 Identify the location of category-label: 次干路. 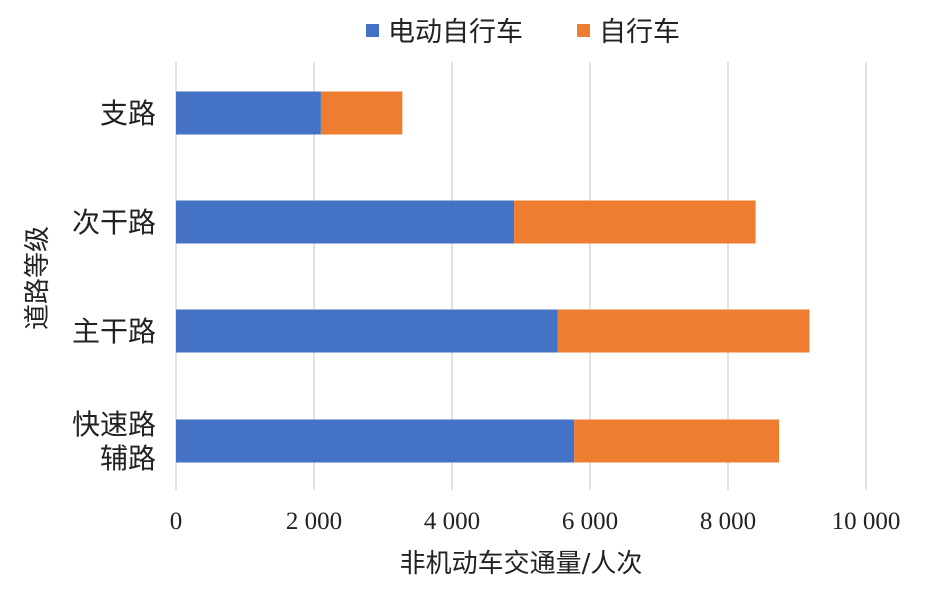
(114, 222).